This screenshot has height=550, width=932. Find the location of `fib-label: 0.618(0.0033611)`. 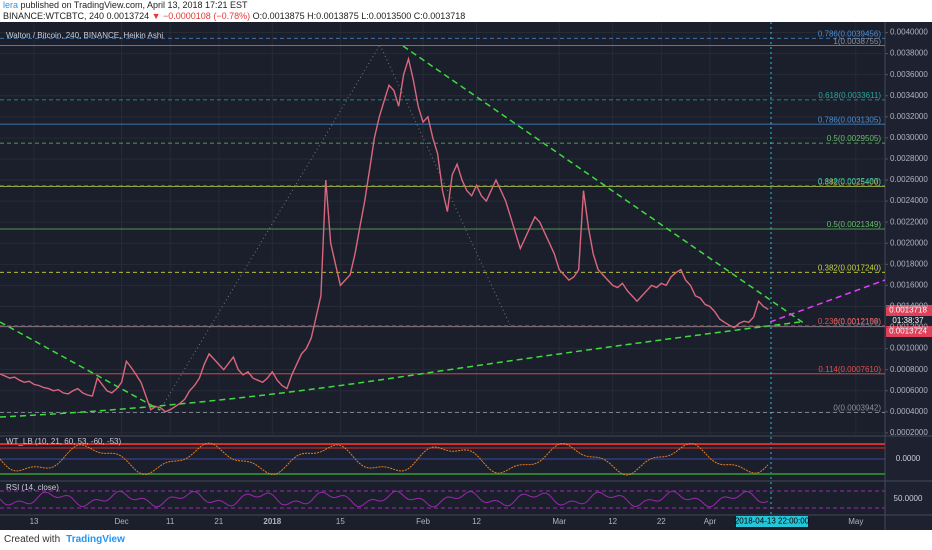

fib-label: 0.618(0.0033611) is located at coordinates (849, 95).